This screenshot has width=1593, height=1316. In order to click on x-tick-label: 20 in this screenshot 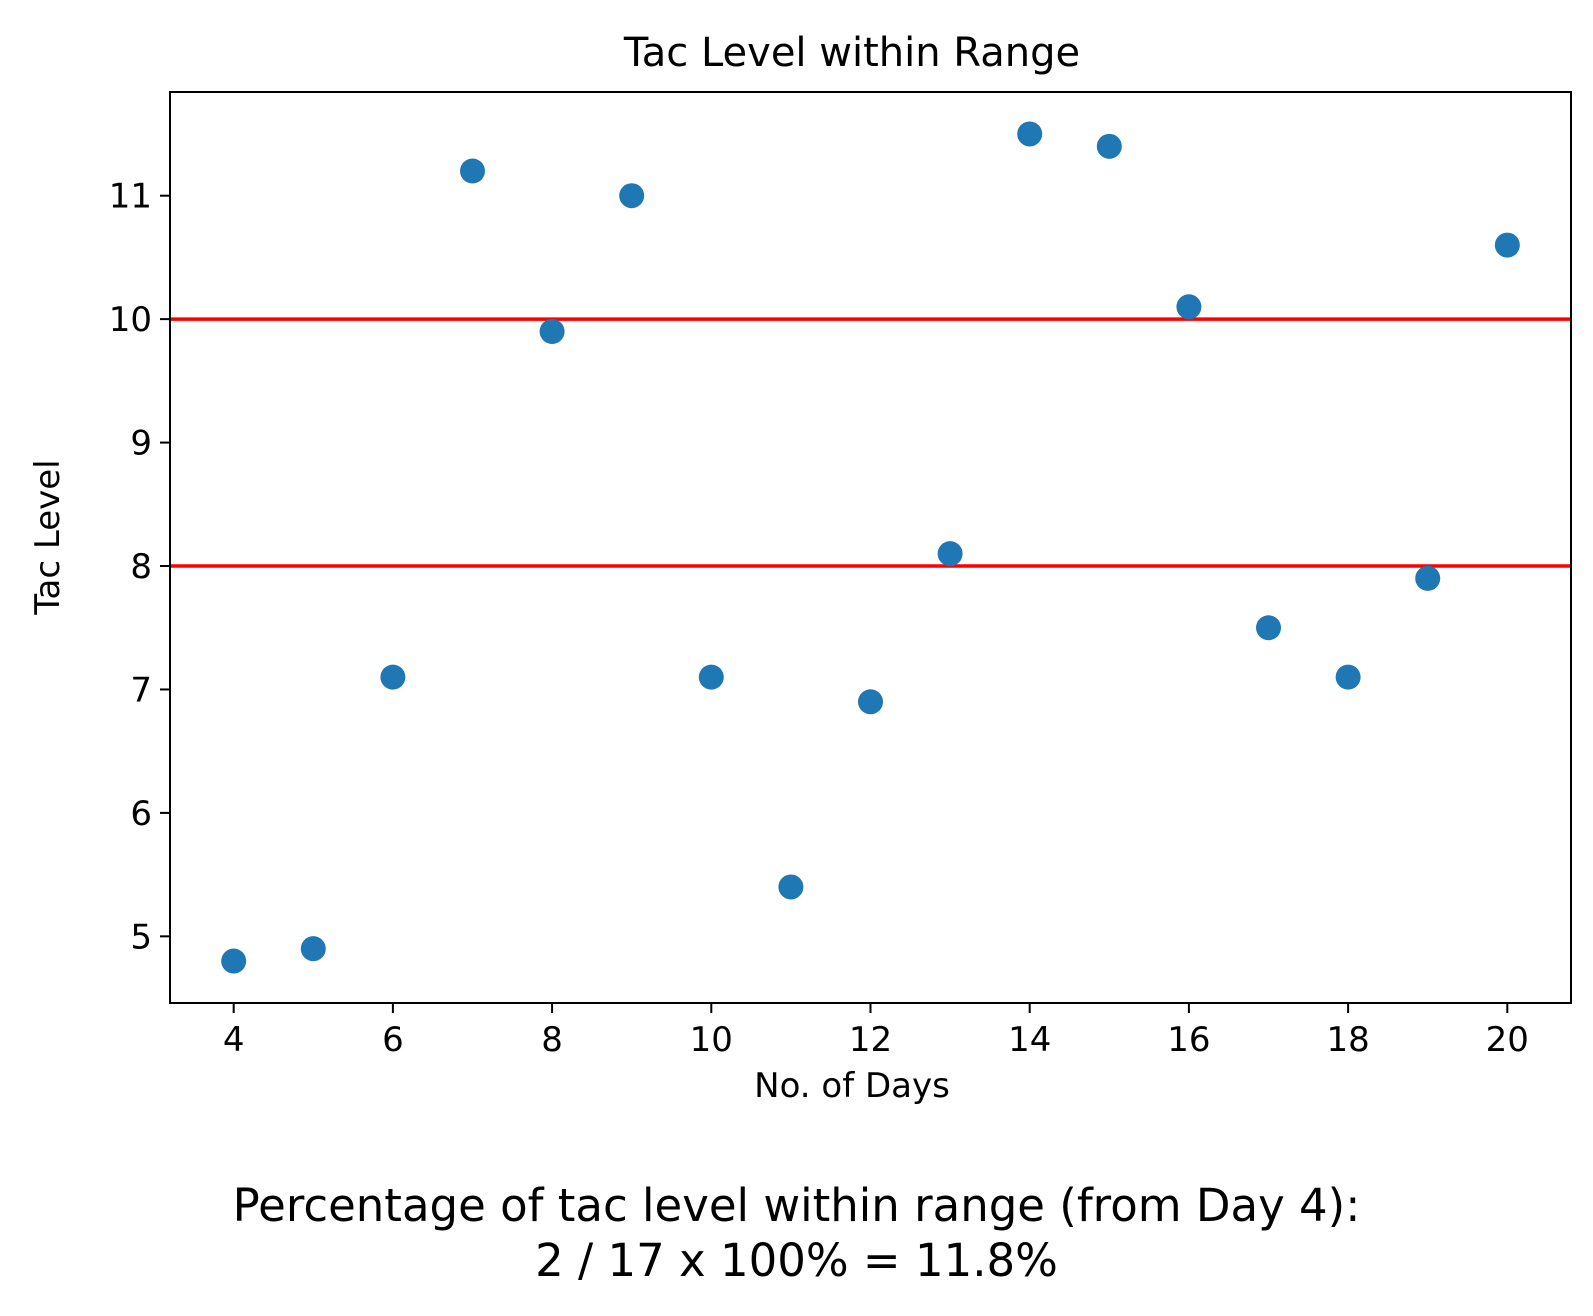, I will do `click(1507, 1040)`.